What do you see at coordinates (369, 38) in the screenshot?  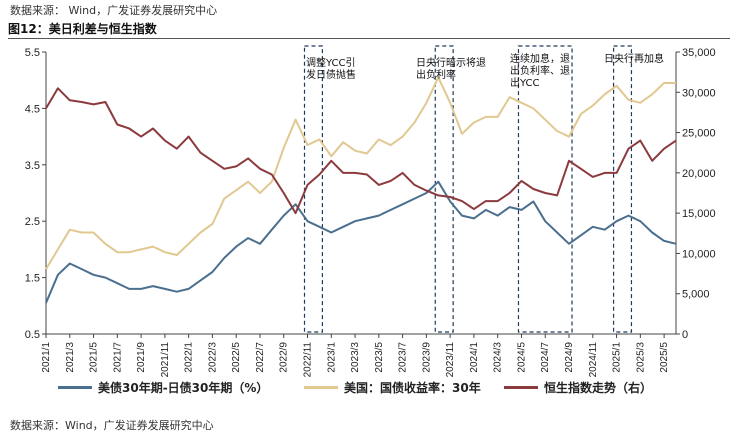 I see `title-divider` at bounding box center [369, 38].